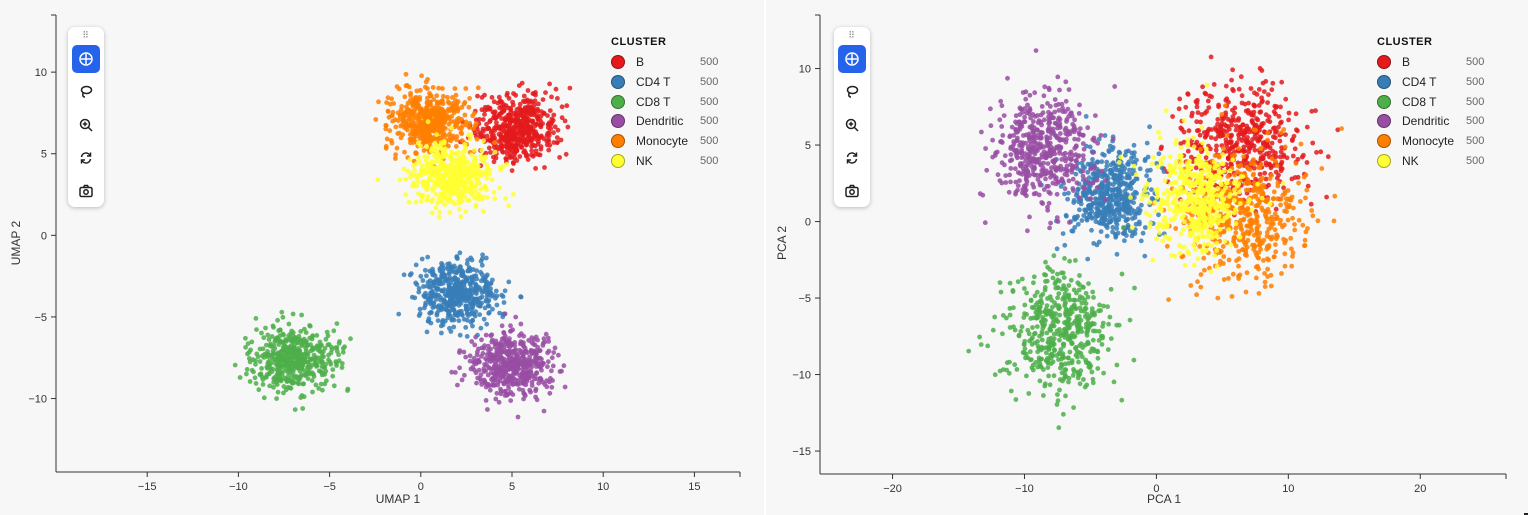 The image size is (1528, 515). I want to click on legend-item-cd8-t: CD8 T 500, so click(681, 104).